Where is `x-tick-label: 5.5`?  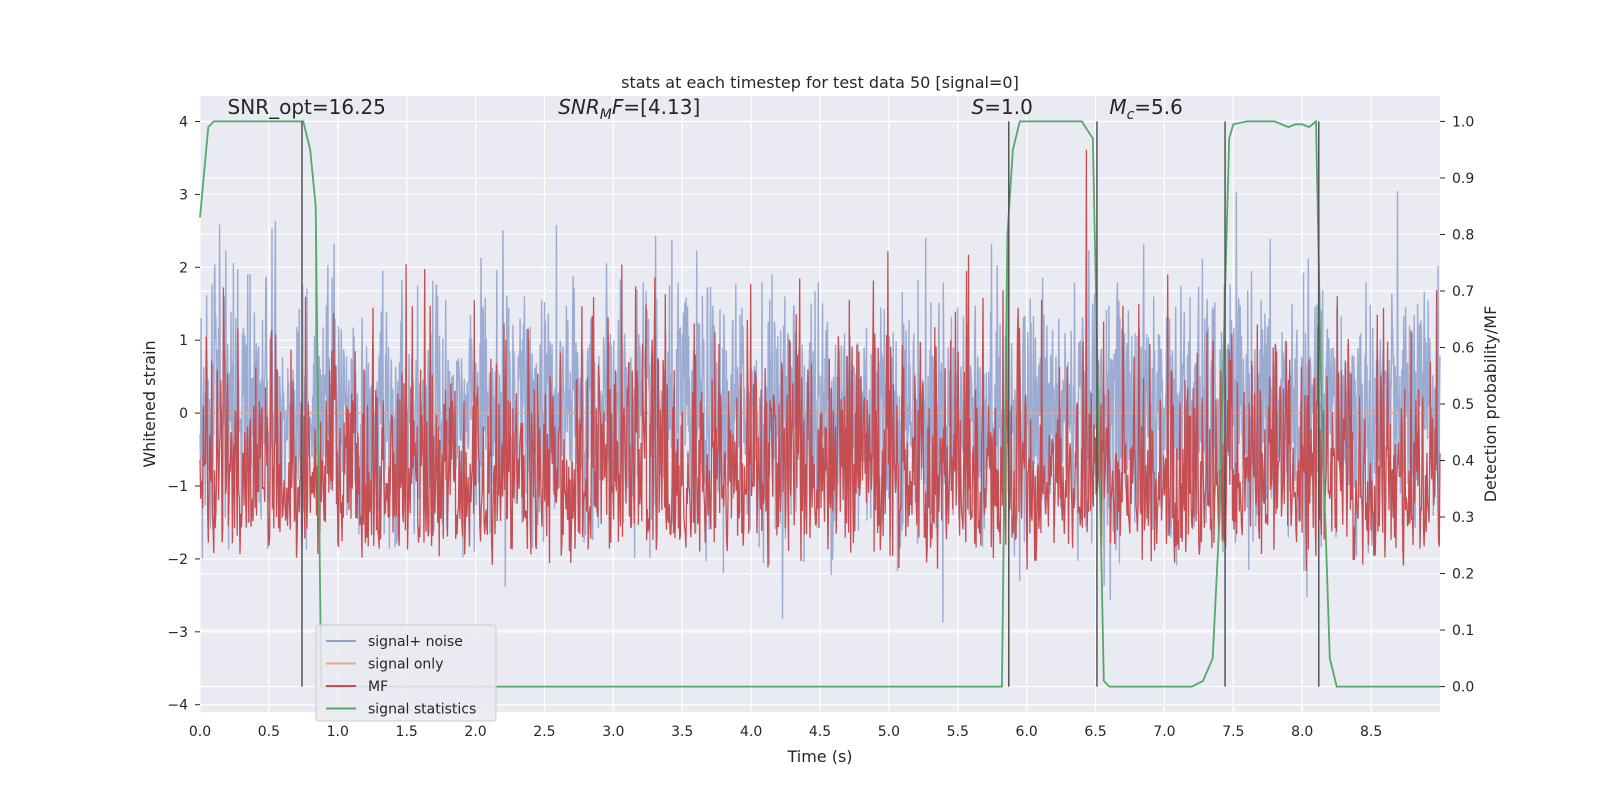 x-tick-label: 5.5 is located at coordinates (958, 732).